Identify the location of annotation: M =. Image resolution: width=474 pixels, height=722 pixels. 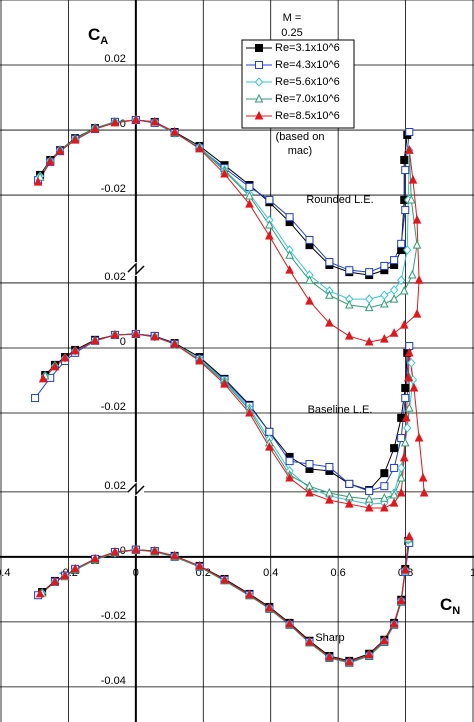
(292, 18).